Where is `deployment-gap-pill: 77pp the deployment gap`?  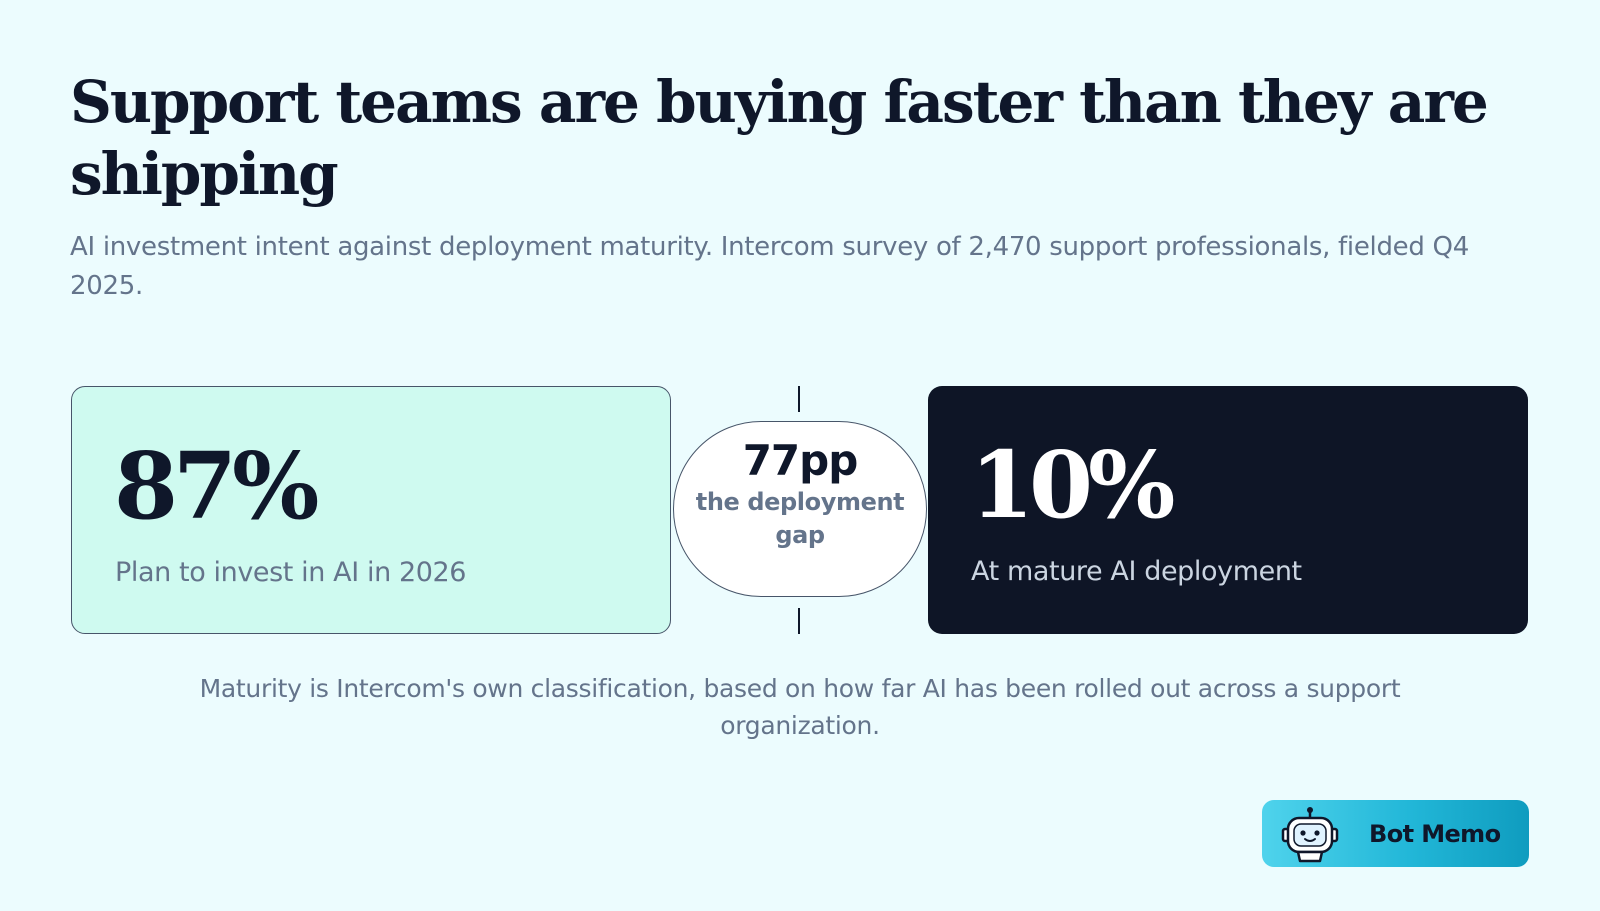 deployment-gap-pill: 77pp the deployment gap is located at coordinates (800, 509).